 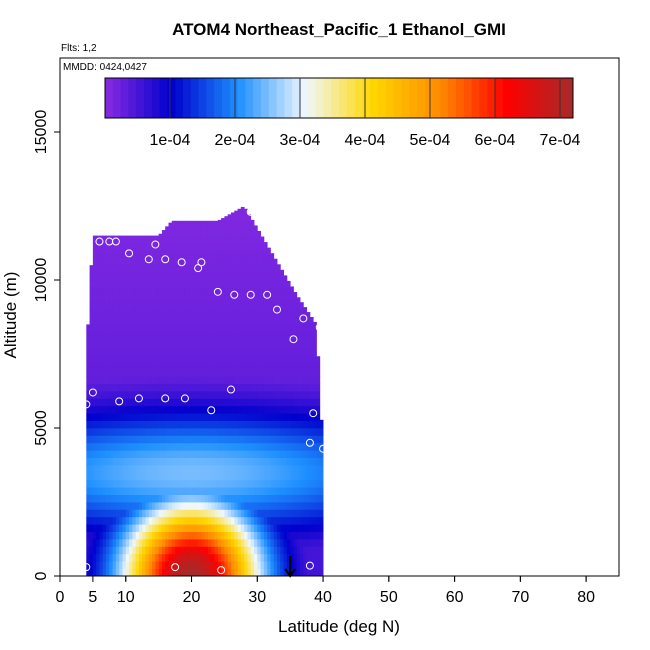 What do you see at coordinates (230, 389) in the screenshot?
I see `sample-point` at bounding box center [230, 389].